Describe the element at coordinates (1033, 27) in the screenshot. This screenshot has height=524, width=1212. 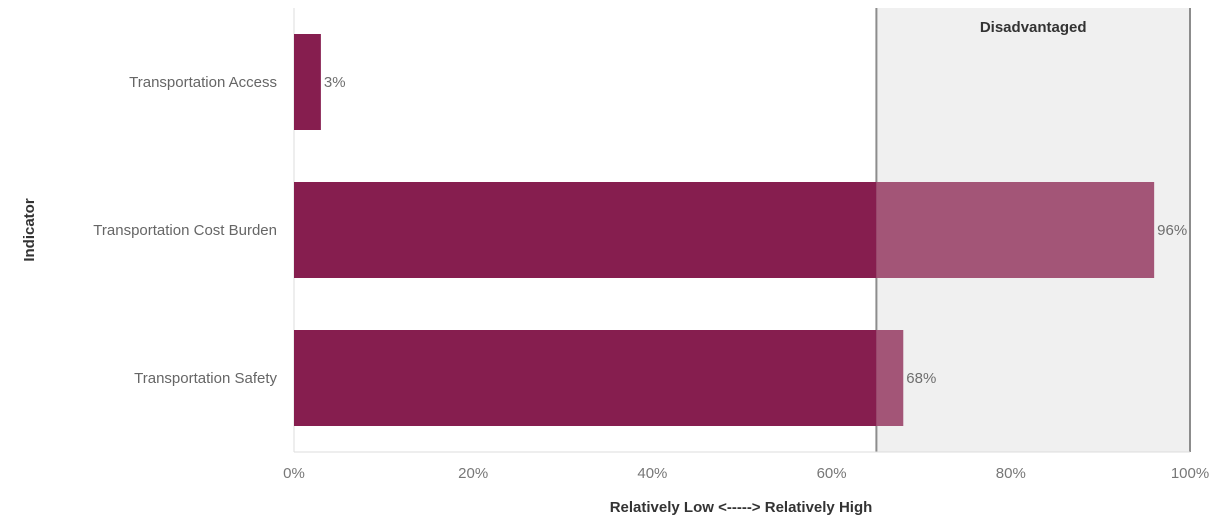
I see `disadvantaged-region-label: Disadvantaged` at that location.